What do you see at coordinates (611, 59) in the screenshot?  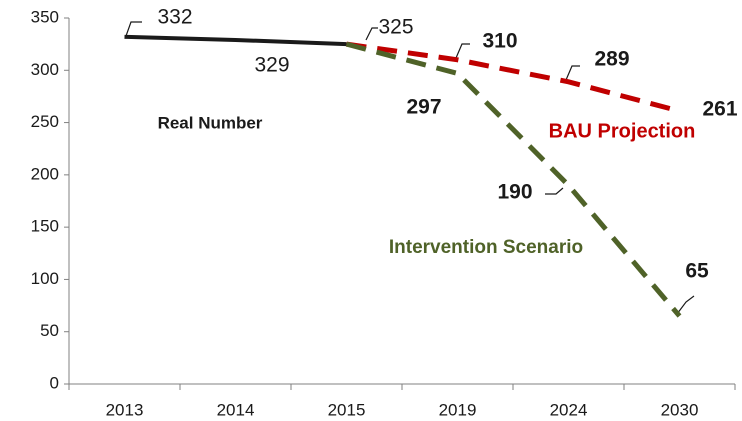 I see `data-label: 289` at bounding box center [611, 59].